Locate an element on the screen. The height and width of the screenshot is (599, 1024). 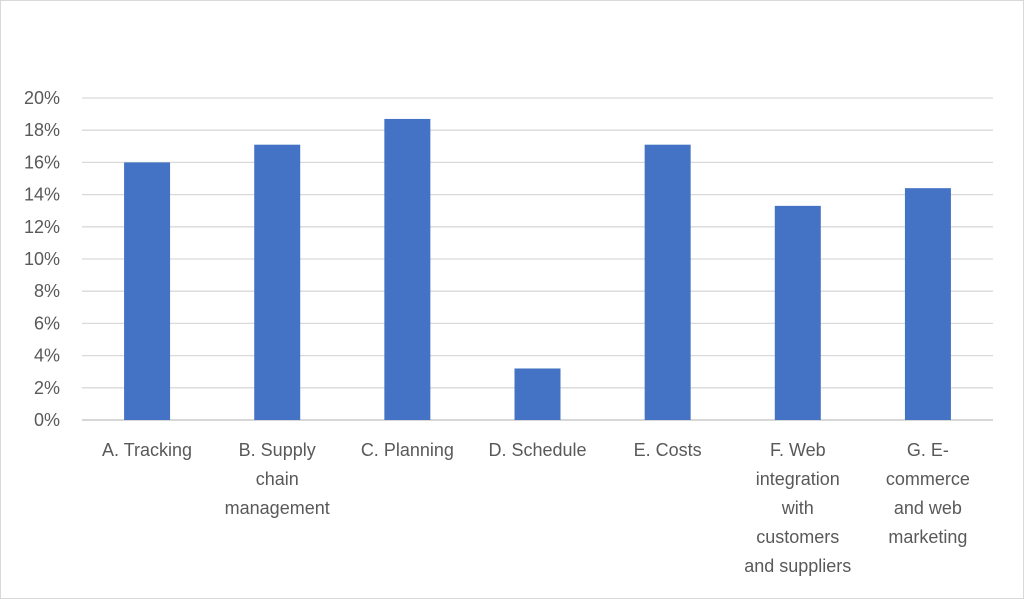
y-tick-label: 14% is located at coordinates (42, 195).